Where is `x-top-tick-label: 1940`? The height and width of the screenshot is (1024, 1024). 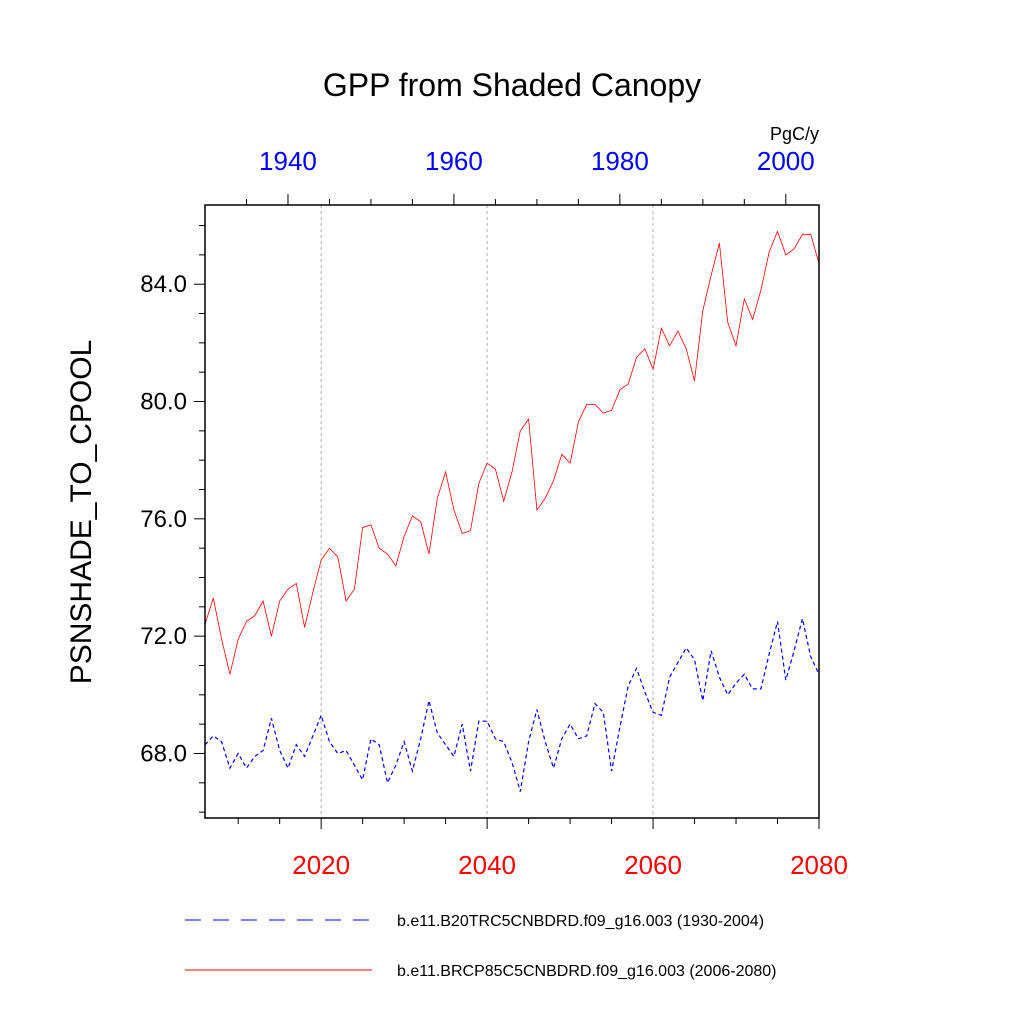
x-top-tick-label: 1940 is located at coordinates (288, 161).